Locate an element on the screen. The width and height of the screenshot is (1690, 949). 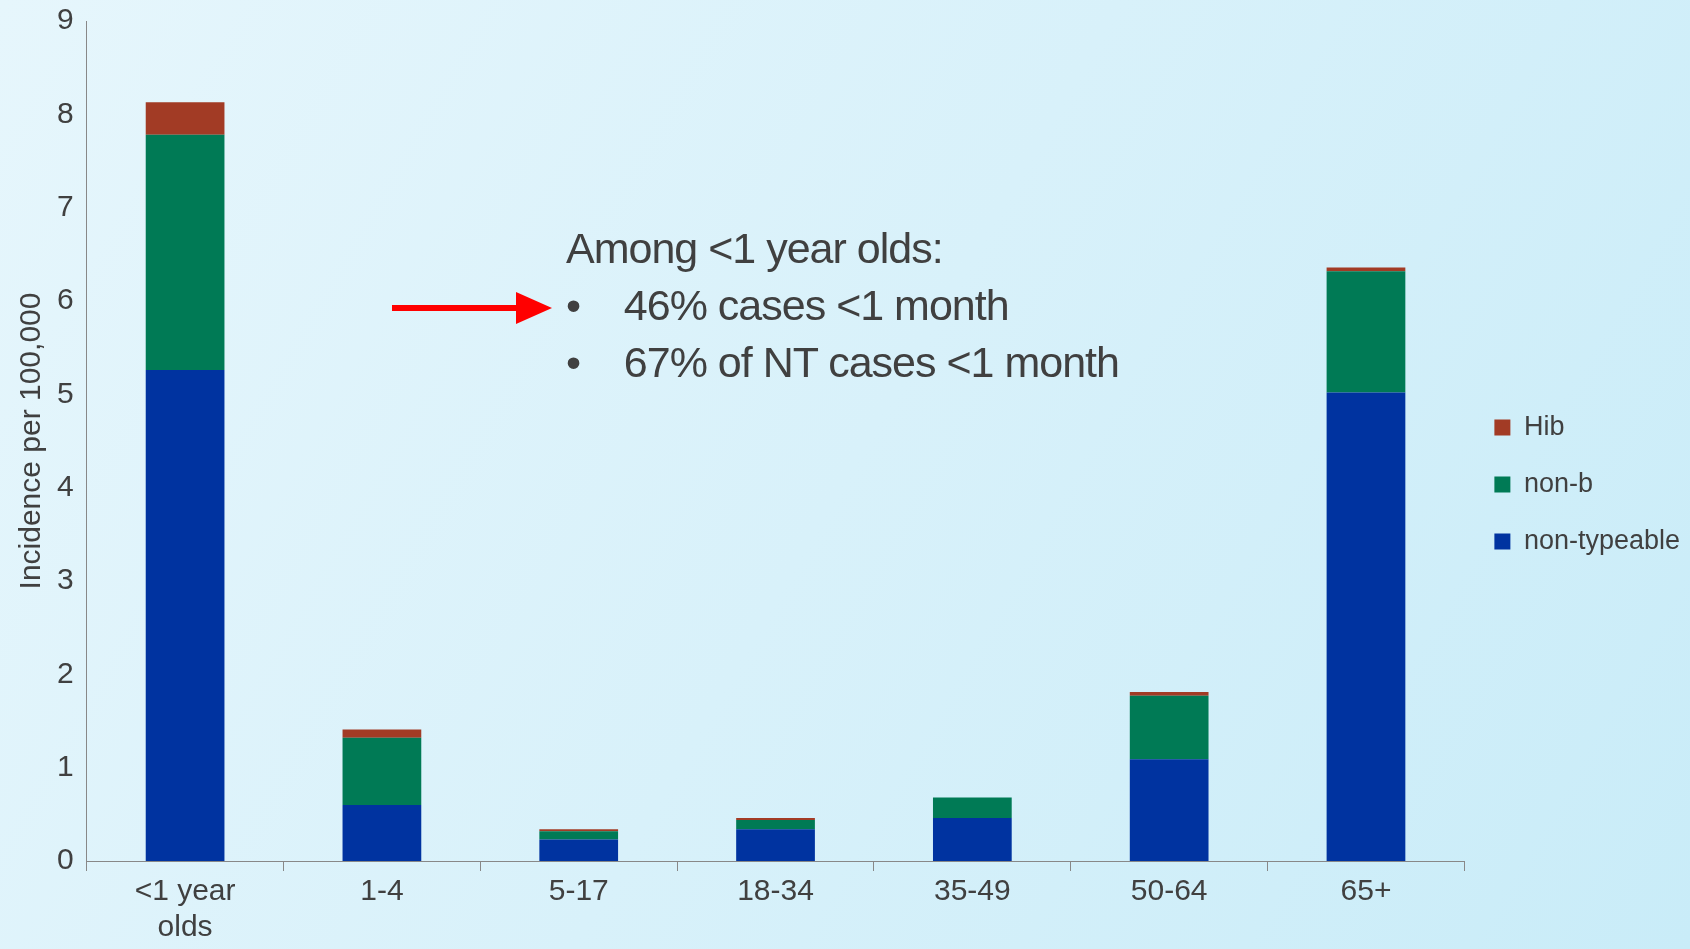
legend-label: non-typeable is located at coordinates (1601, 539).